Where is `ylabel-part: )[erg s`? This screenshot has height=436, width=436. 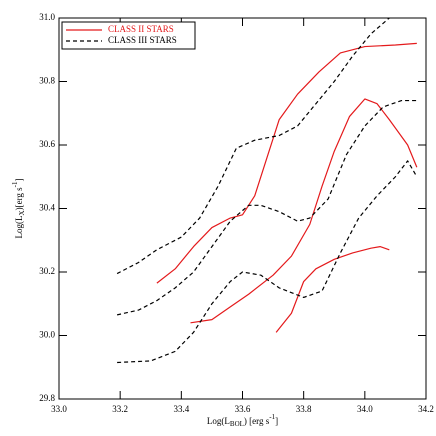
ylabel-part: )[erg s is located at coordinates (19, 199).